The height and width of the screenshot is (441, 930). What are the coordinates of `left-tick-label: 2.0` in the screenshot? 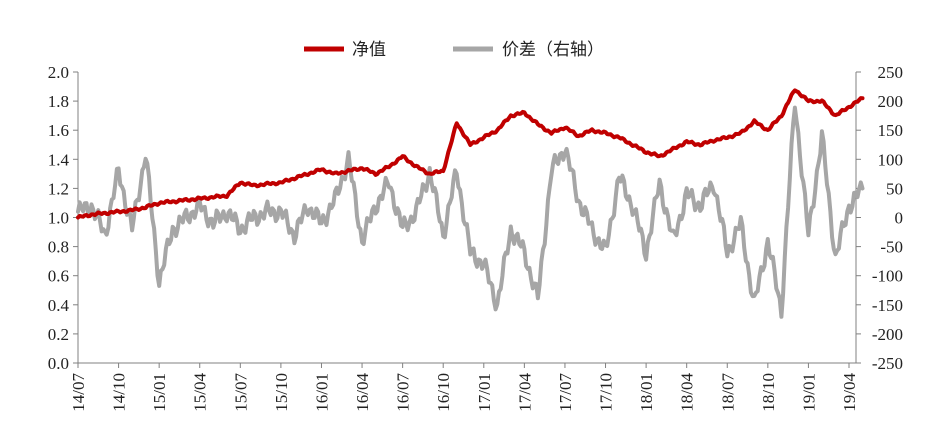 It's located at (58, 72).